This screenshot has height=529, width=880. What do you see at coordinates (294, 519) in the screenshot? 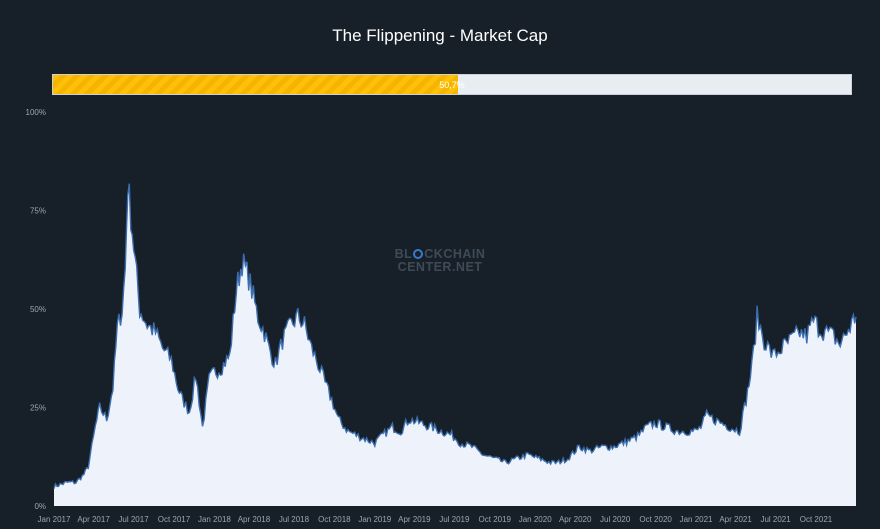
I see `x-tick-label: Jul 2018` at bounding box center [294, 519].